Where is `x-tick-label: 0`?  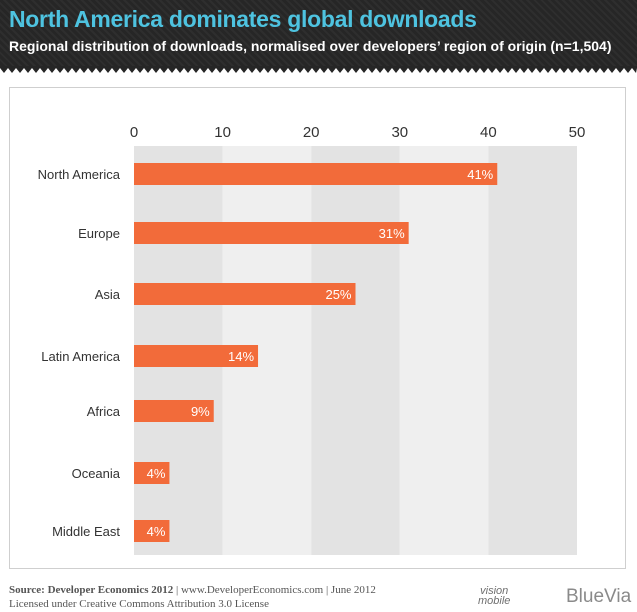
x-tick-label: 0 is located at coordinates (134, 132).